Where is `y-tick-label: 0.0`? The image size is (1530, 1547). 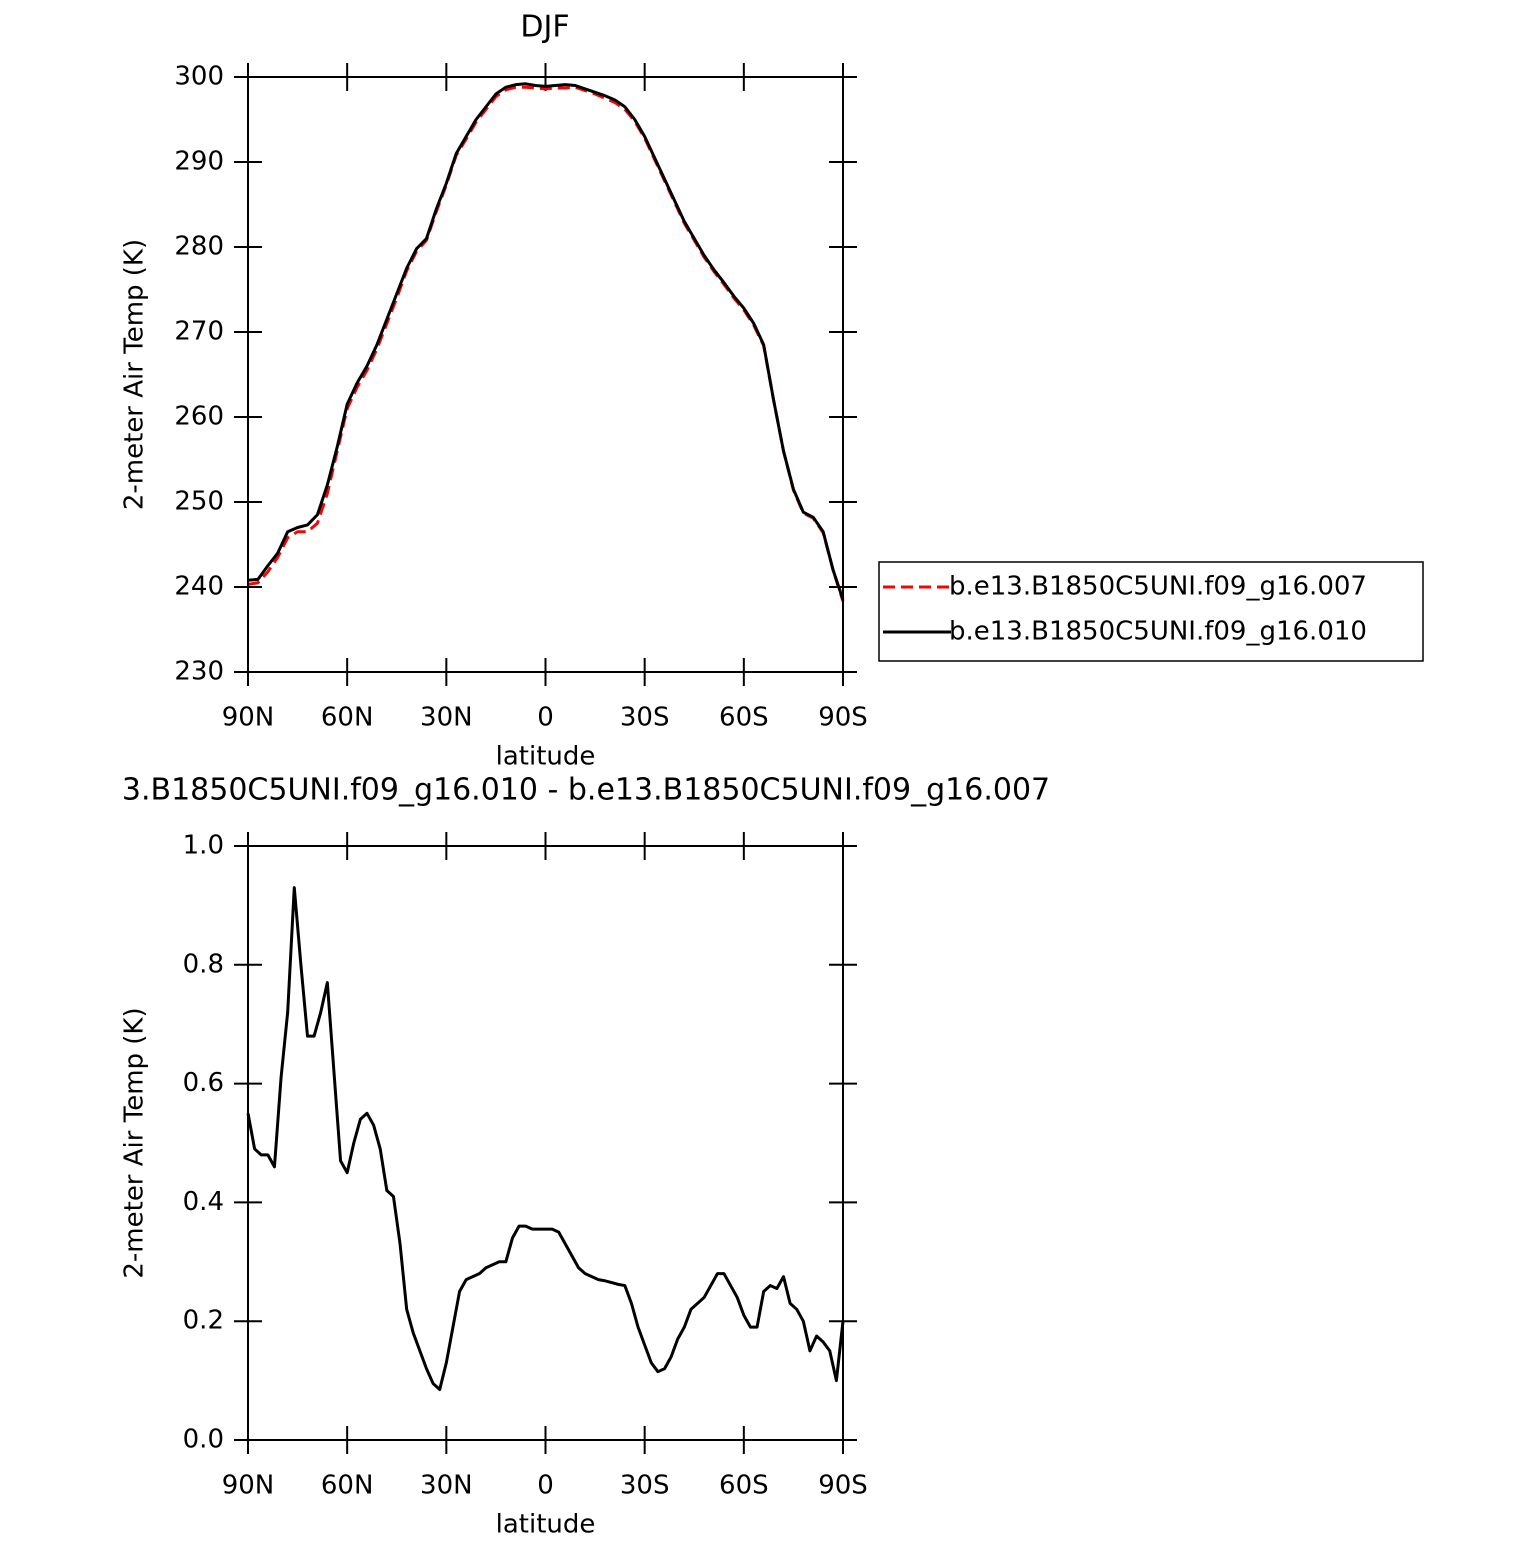
y-tick-label: 0.0 is located at coordinates (203, 1440).